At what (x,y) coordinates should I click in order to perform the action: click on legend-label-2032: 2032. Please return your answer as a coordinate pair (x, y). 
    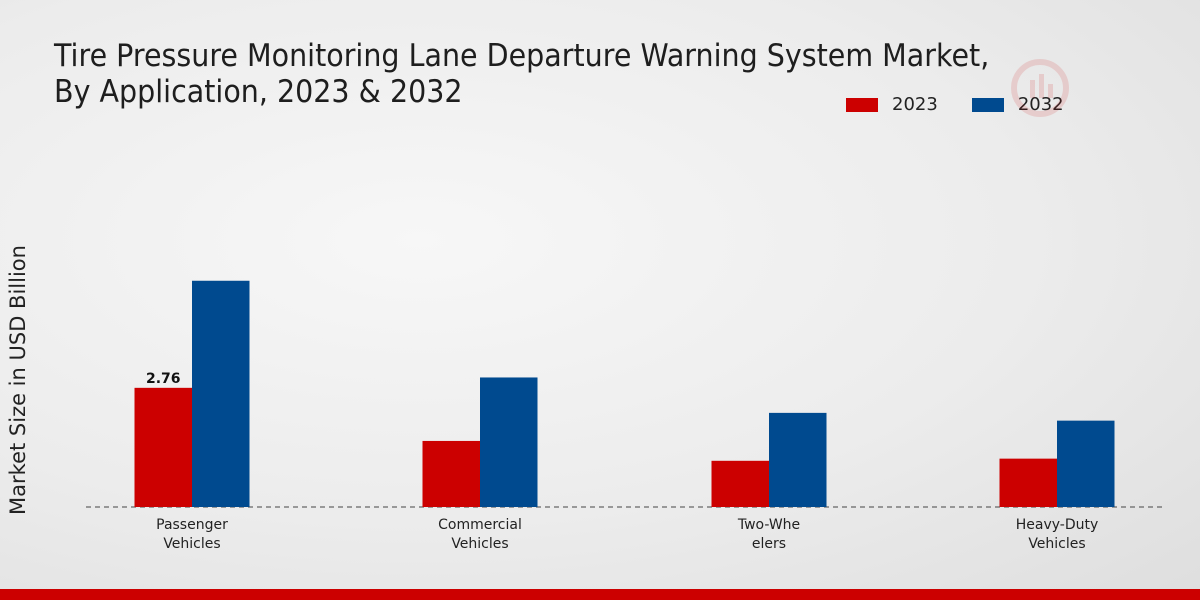
    Looking at the image, I should click on (1040, 104).